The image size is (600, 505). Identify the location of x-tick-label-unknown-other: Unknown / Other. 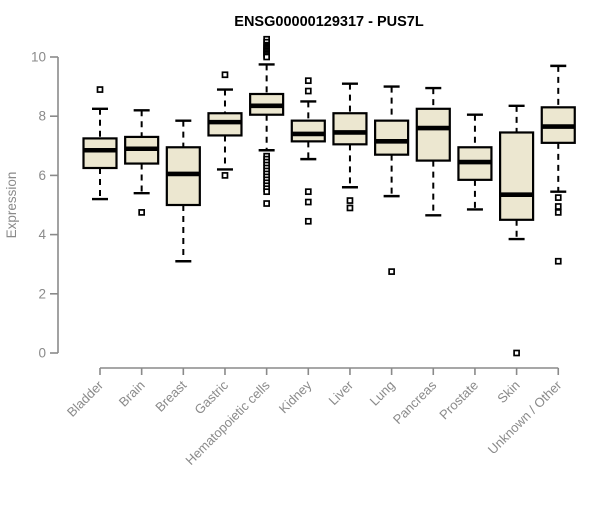
(525, 417).